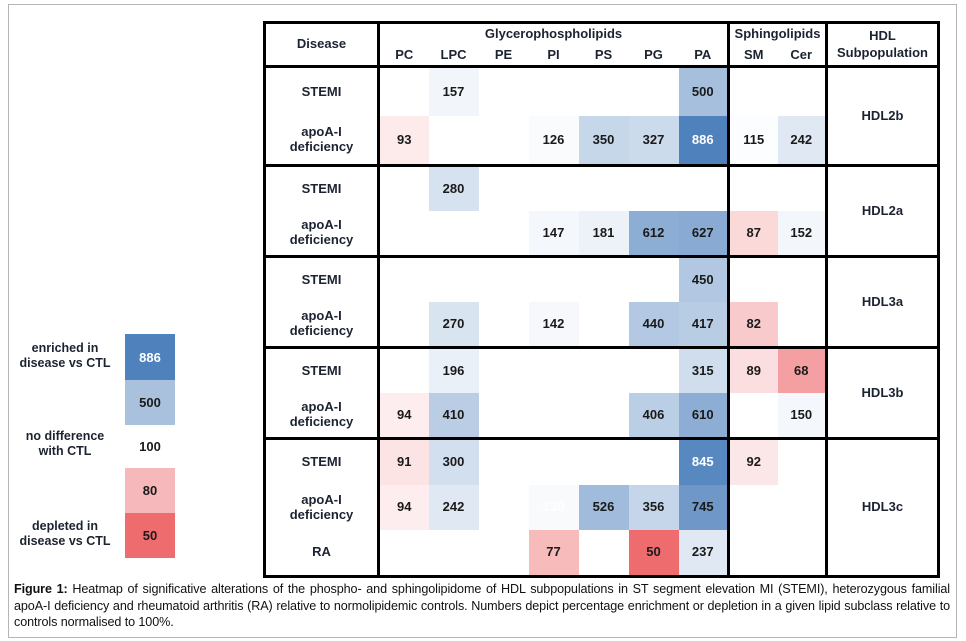 This screenshot has height=641, width=966. I want to click on heatmap-cell: 315, so click(704, 370).